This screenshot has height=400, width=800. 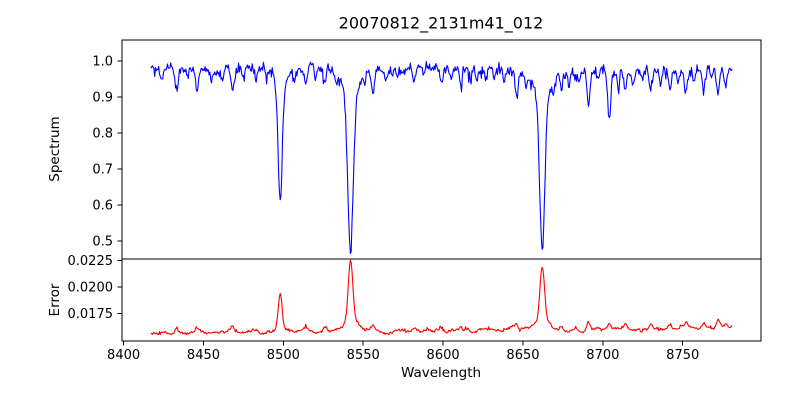 What do you see at coordinates (102, 242) in the screenshot?
I see `spectrum-y-tick-label-0.5: 0.5` at bounding box center [102, 242].